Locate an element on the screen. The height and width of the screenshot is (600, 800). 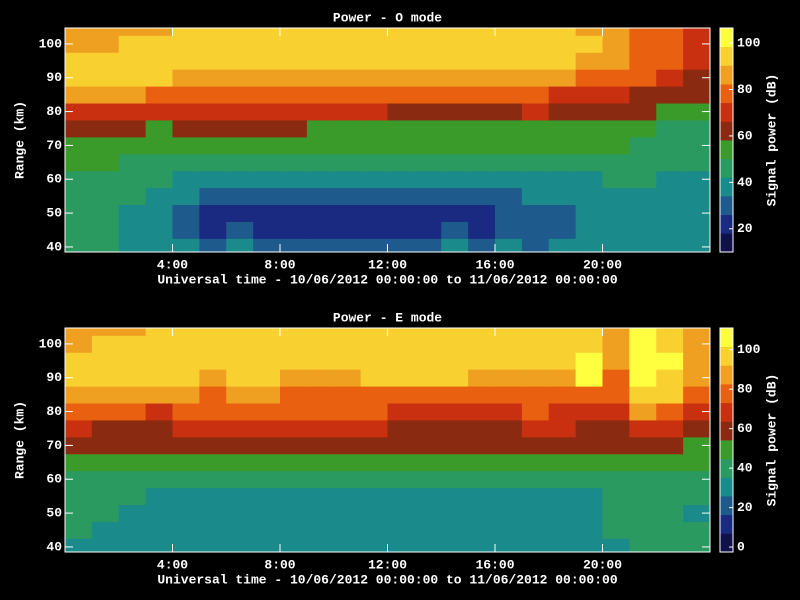
y-tick-label: 70 is located at coordinates (54, 145).